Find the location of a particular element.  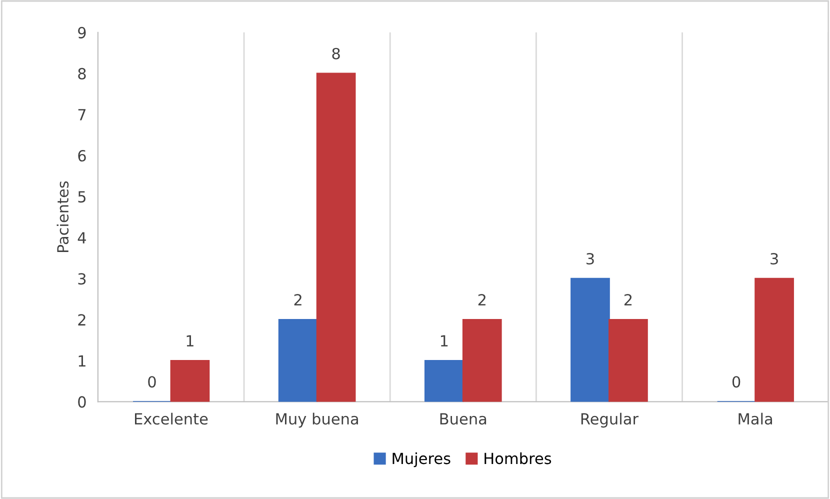

y-tick-label: 3 is located at coordinates (82, 279).